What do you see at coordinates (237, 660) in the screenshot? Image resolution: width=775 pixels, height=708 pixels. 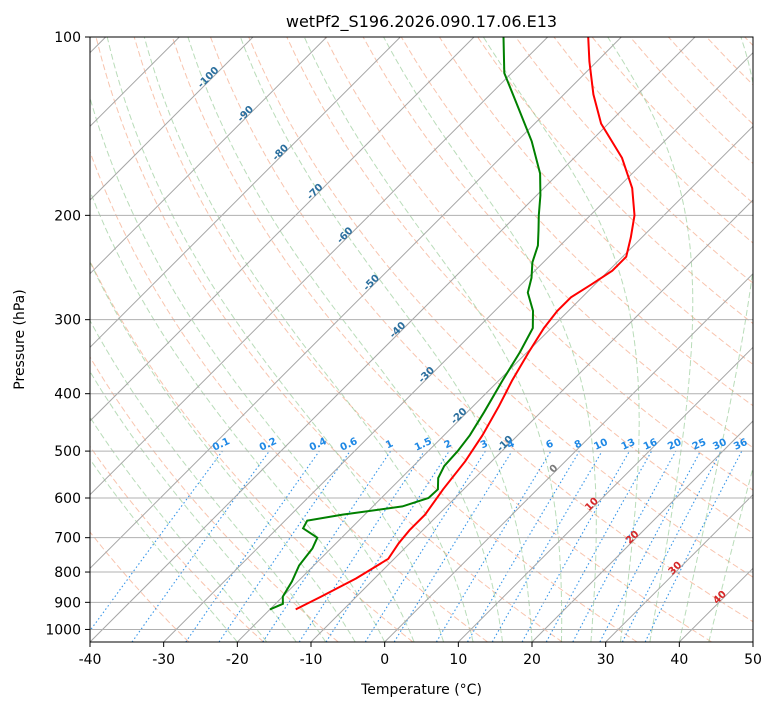 I see `x-tick-label: -20` at bounding box center [237, 660].